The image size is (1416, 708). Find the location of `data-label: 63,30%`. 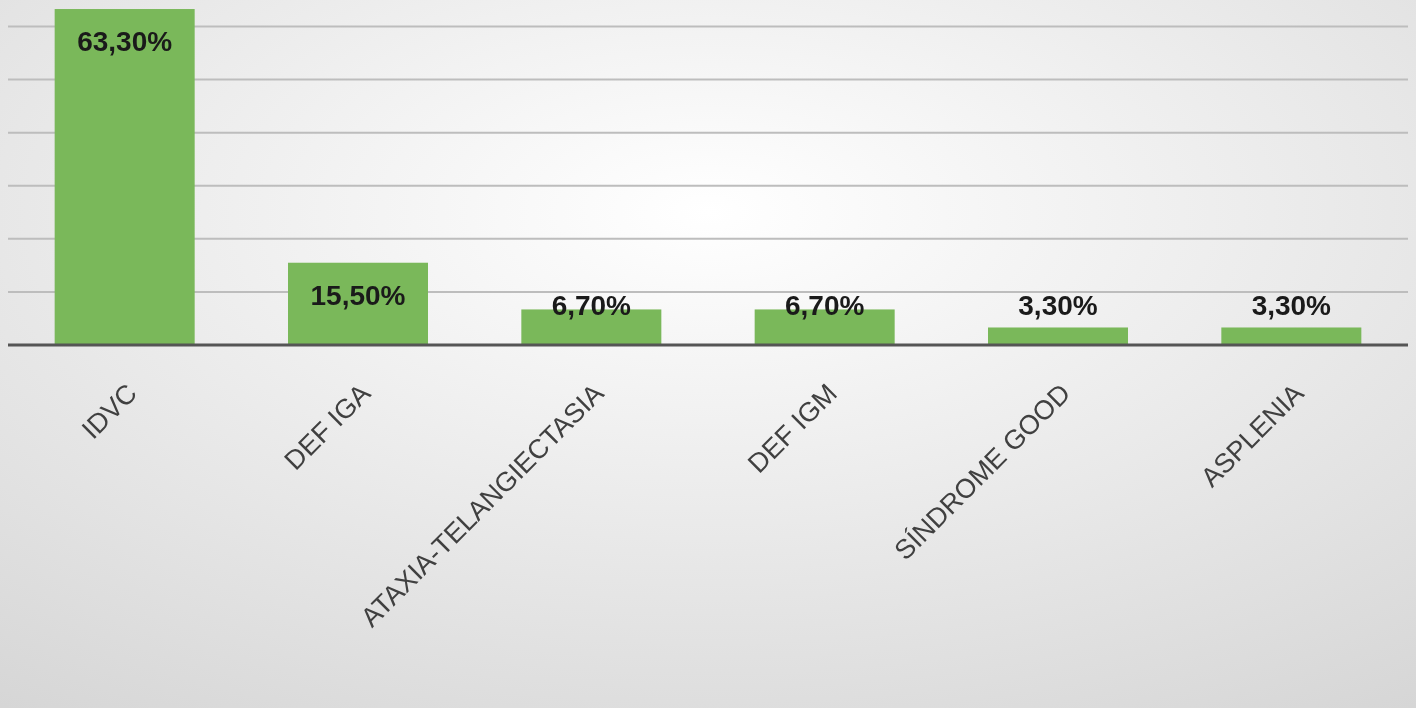

data-label: 63,30% is located at coordinates (125, 42).